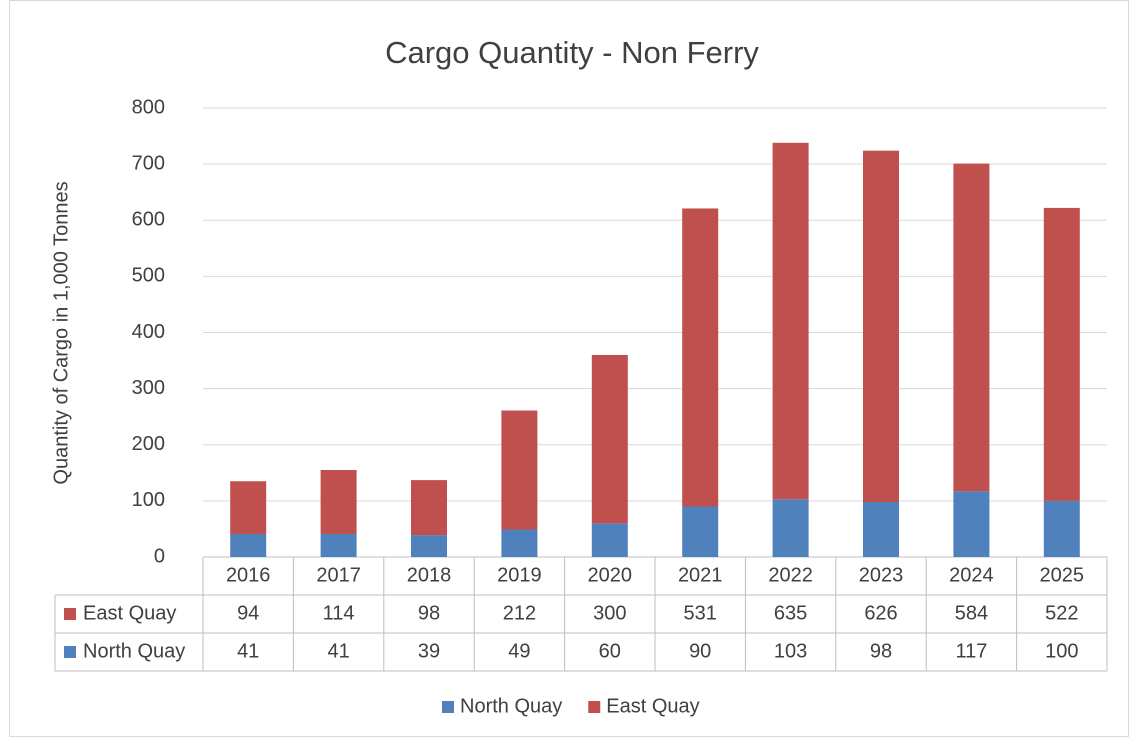 This screenshot has height=738, width=1130. Describe the element at coordinates (652, 706) in the screenshot. I see `legend-label: East Quay` at that location.